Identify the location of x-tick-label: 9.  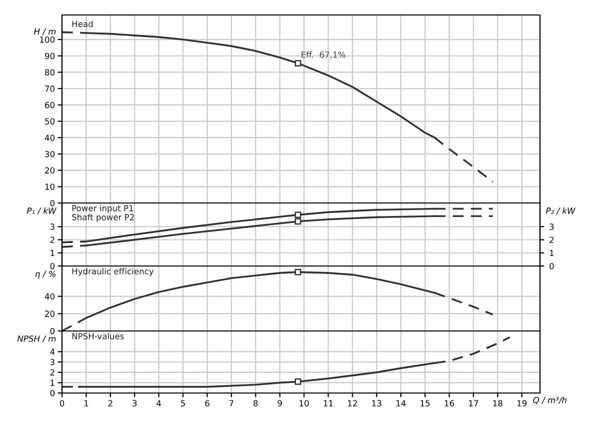
(280, 403).